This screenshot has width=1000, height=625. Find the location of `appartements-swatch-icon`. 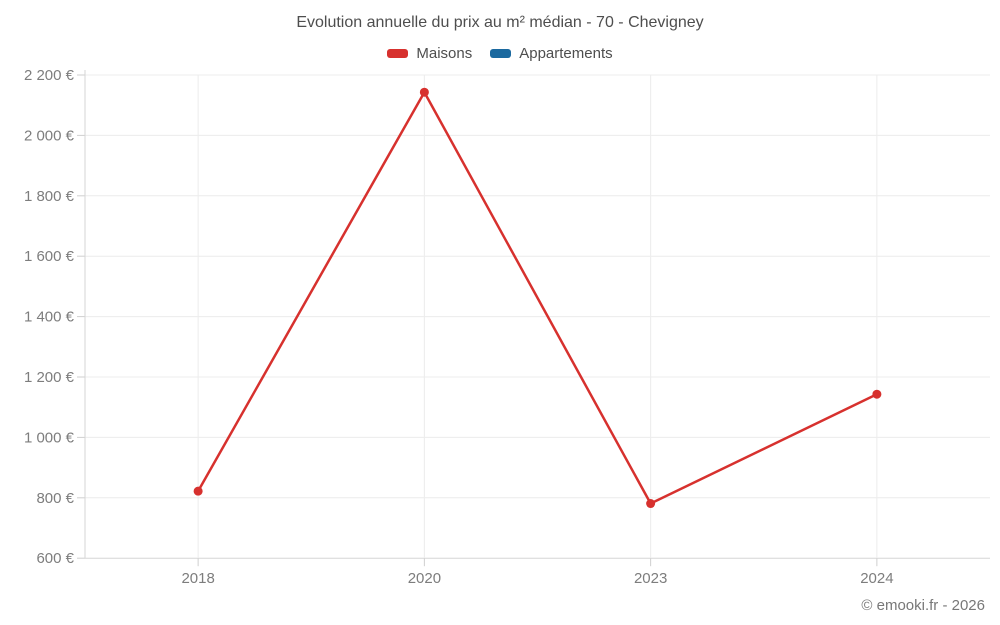

appartements-swatch-icon is located at coordinates (501, 53).